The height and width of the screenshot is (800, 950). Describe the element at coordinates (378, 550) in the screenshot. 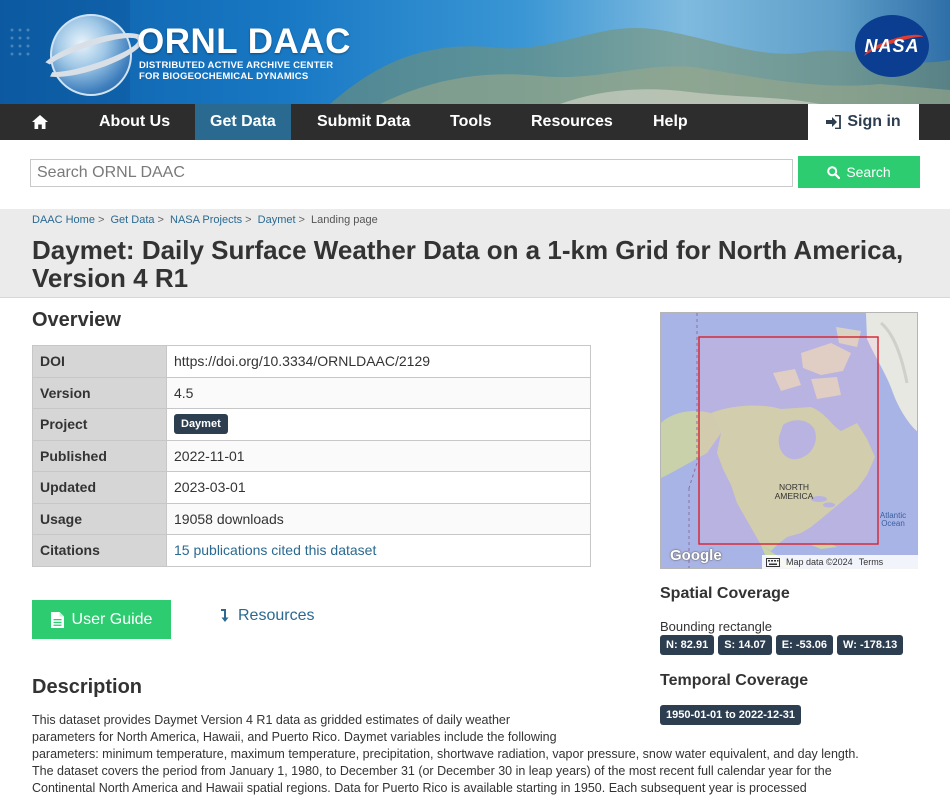

I see `citations-cell: 15 publications cited this dataset` at that location.